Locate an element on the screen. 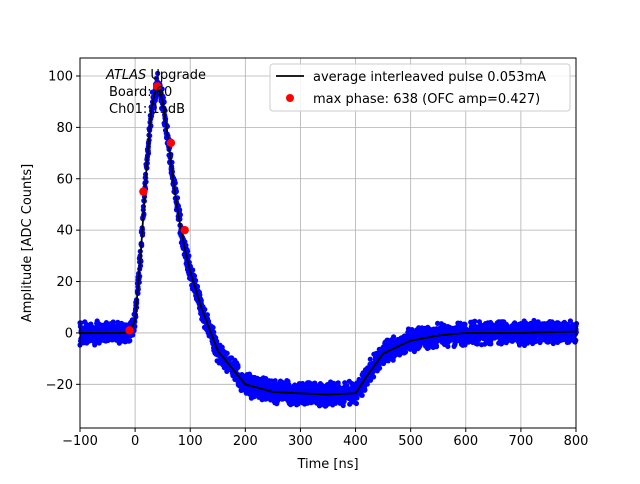 Image resolution: width=640 pixels, height=484 pixels. annotation: ATLAS Upgrade Board: 60 Ch01: 15dB is located at coordinates (155, 92).